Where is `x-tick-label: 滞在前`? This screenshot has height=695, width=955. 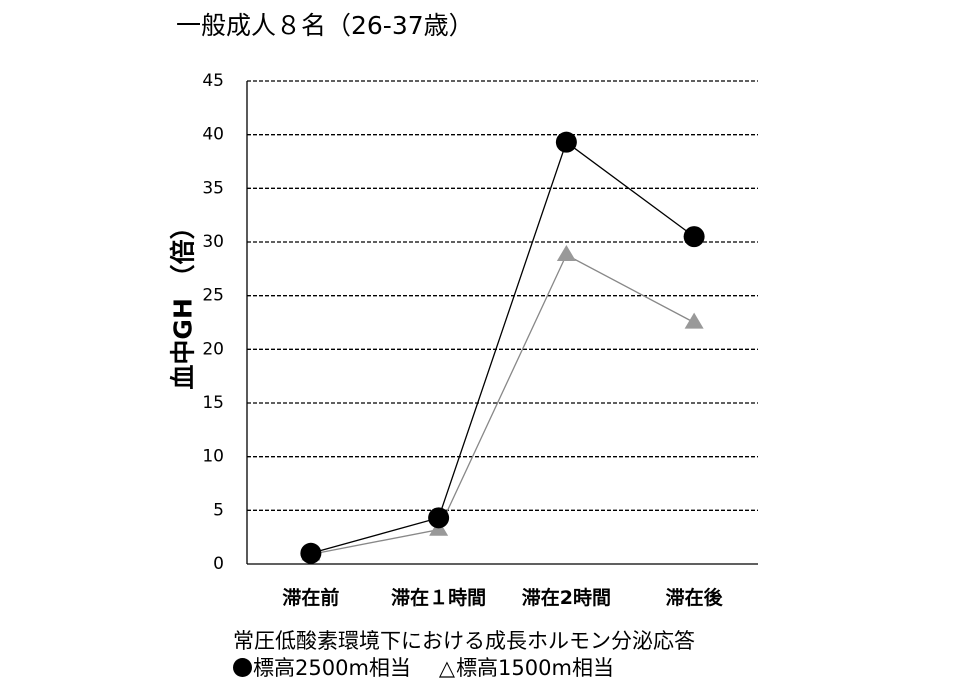 x-tick-label: 滞在前 is located at coordinates (310, 597).